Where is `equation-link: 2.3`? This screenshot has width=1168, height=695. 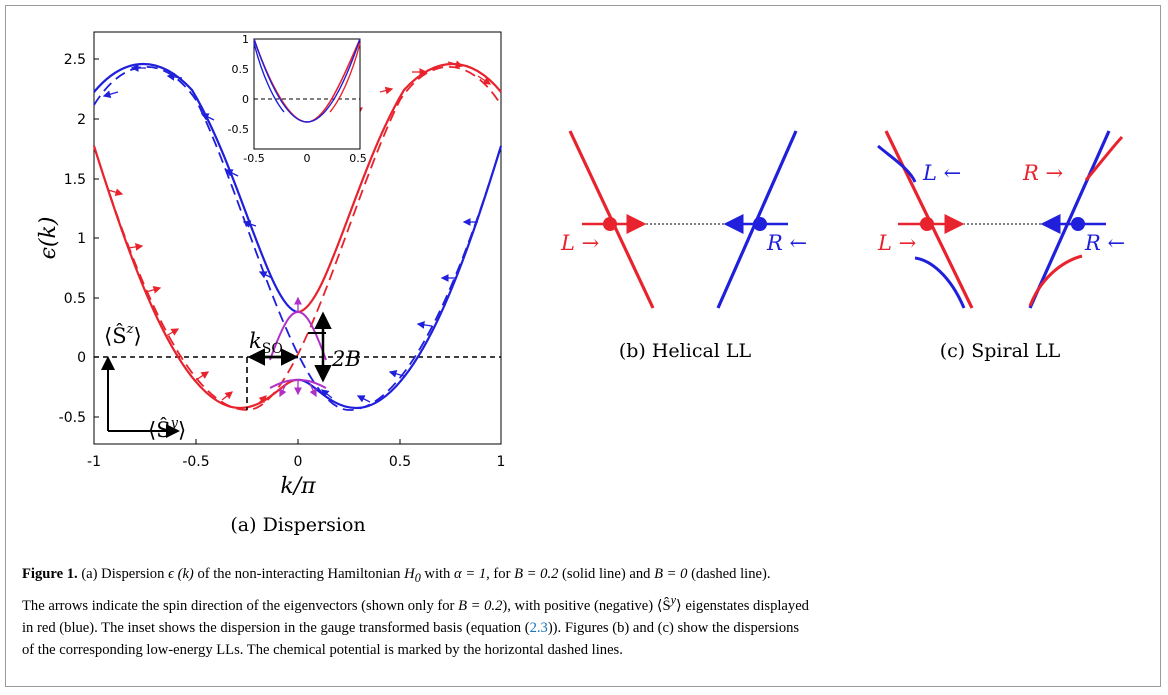
equation-link: 2.3 is located at coordinates (538, 627).